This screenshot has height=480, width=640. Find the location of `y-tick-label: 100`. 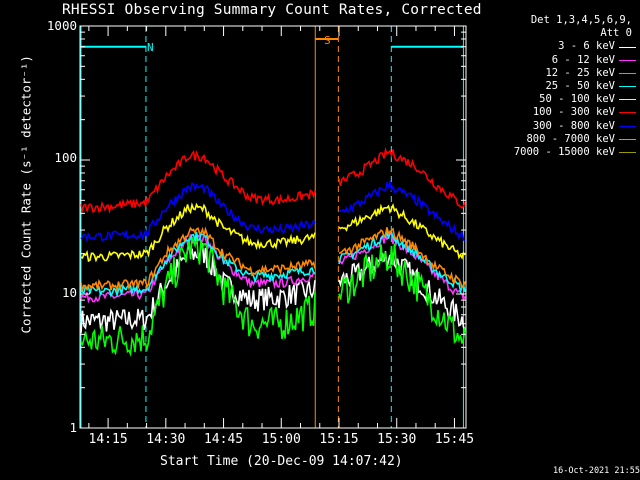

y-tick-label: 100 is located at coordinates (65, 157).